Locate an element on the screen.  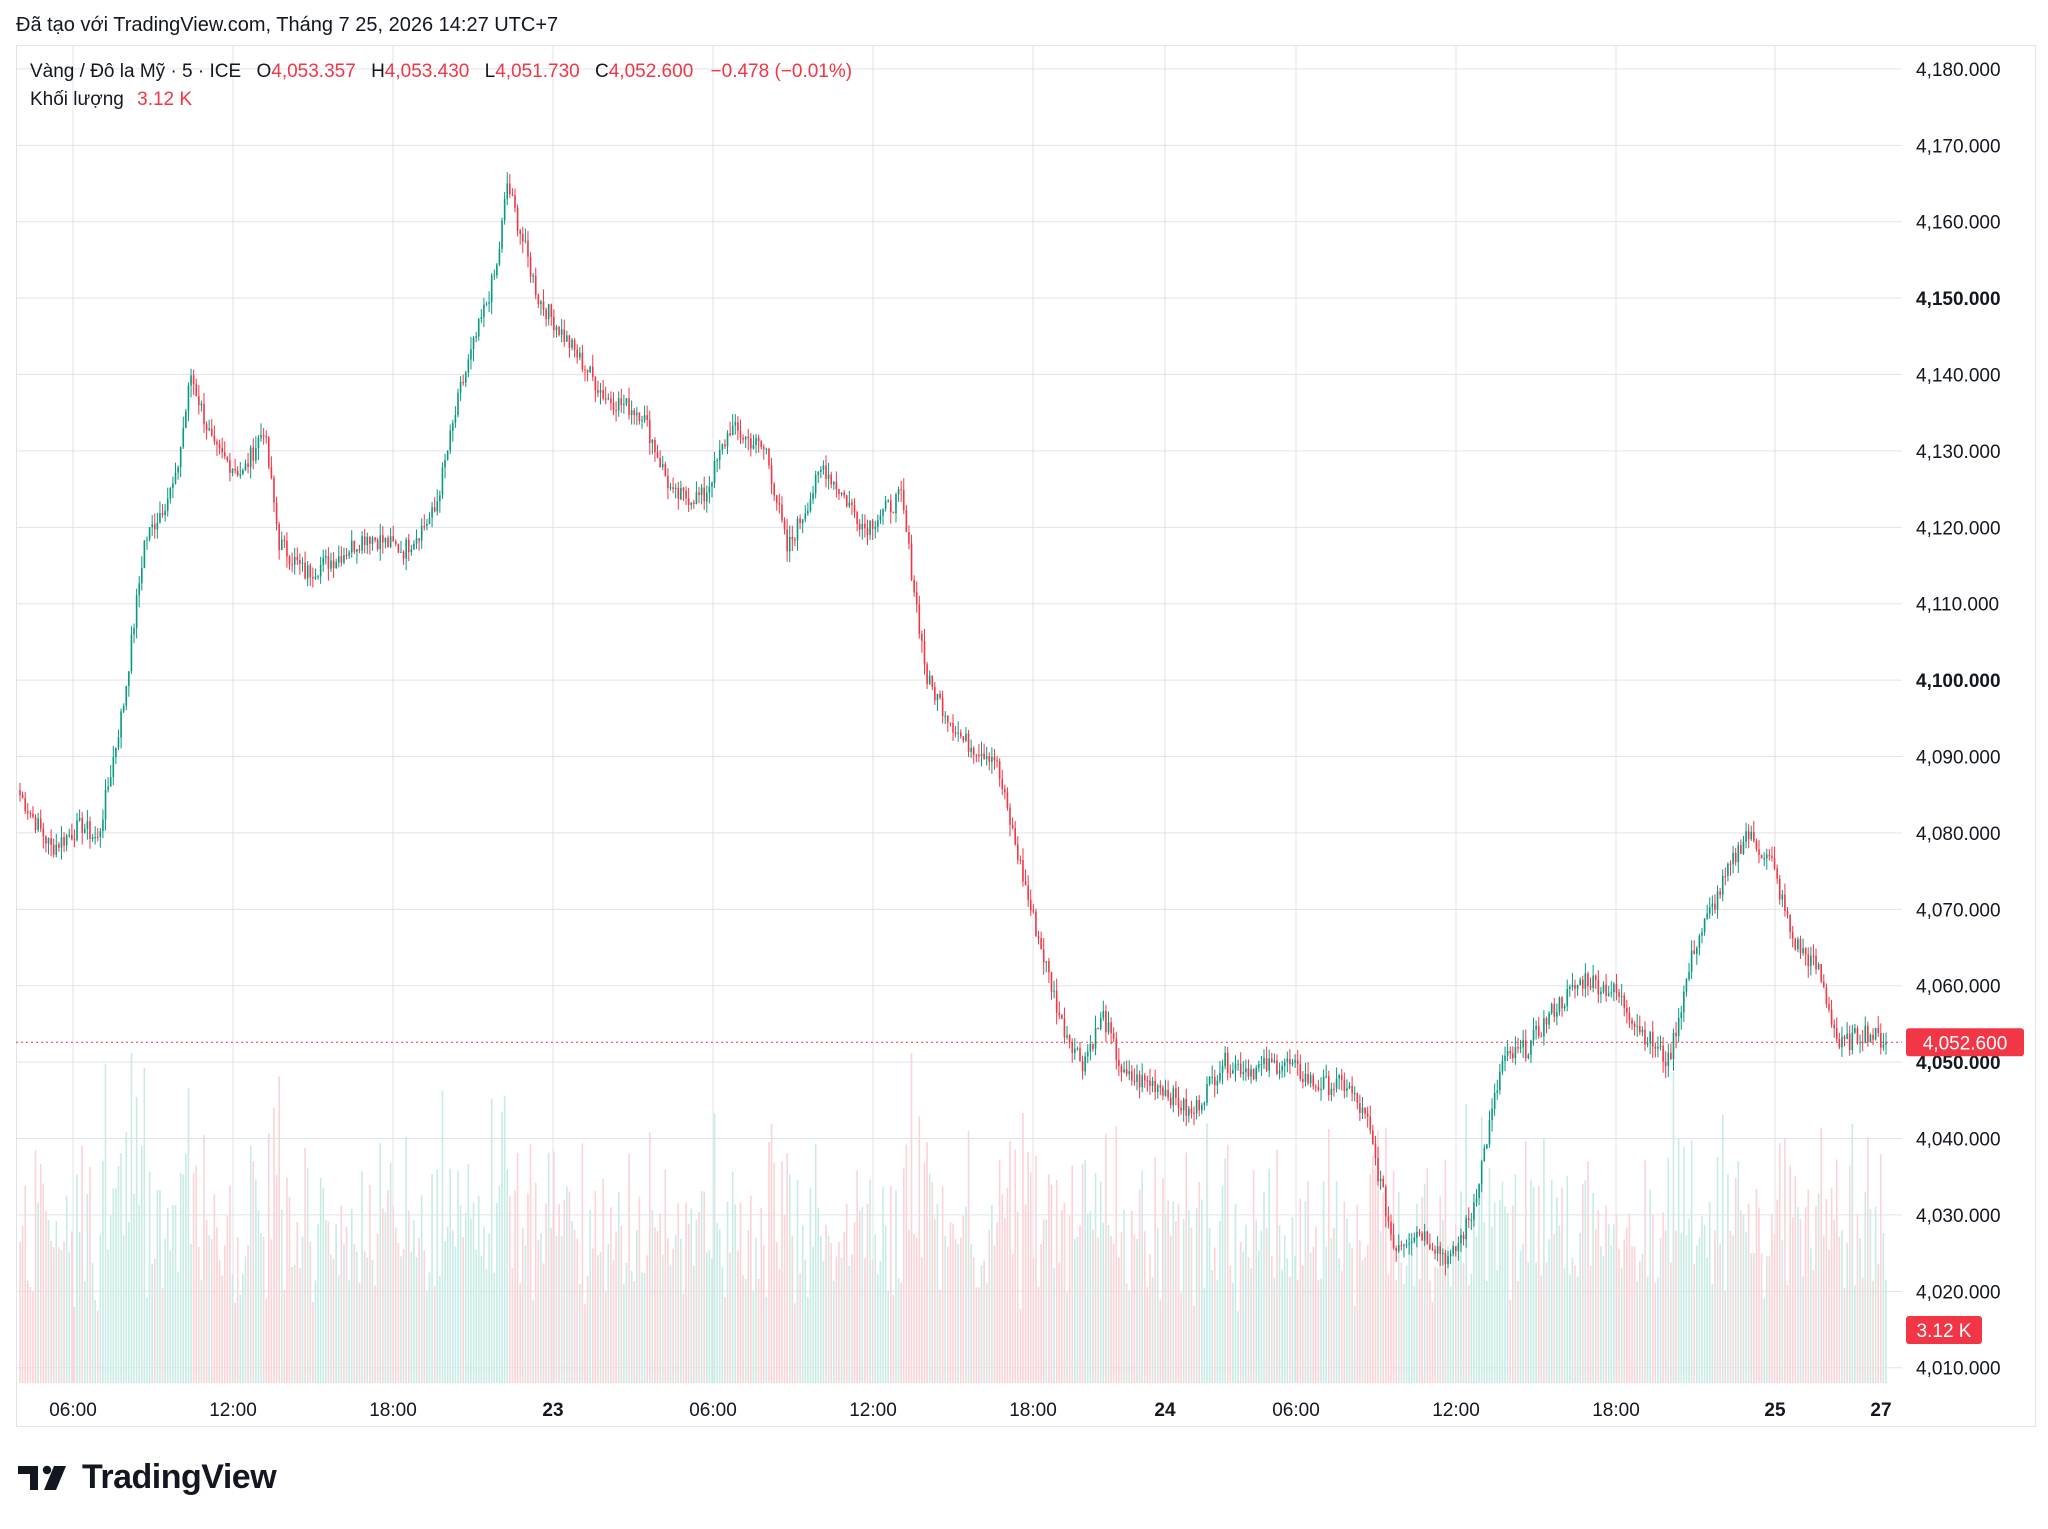
high-label: H is located at coordinates (378, 71).